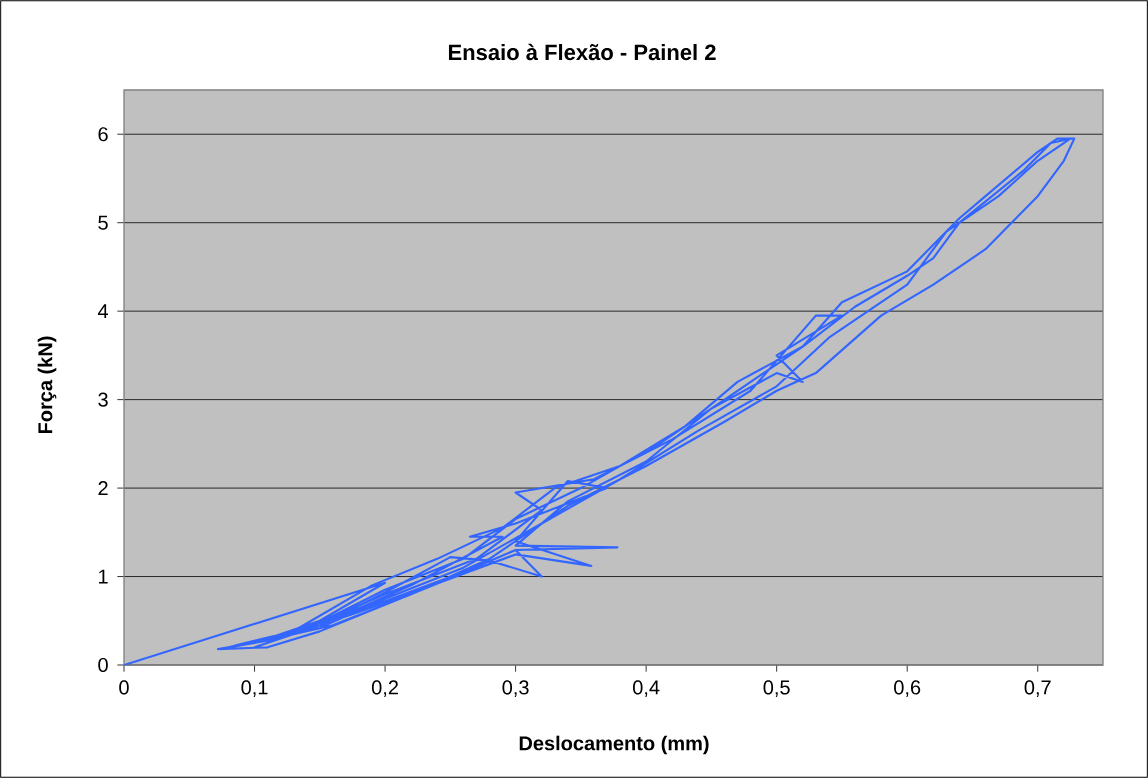 The image size is (1148, 778). What do you see at coordinates (103, 399) in the screenshot?
I see `y-tick-label: 3` at bounding box center [103, 399].